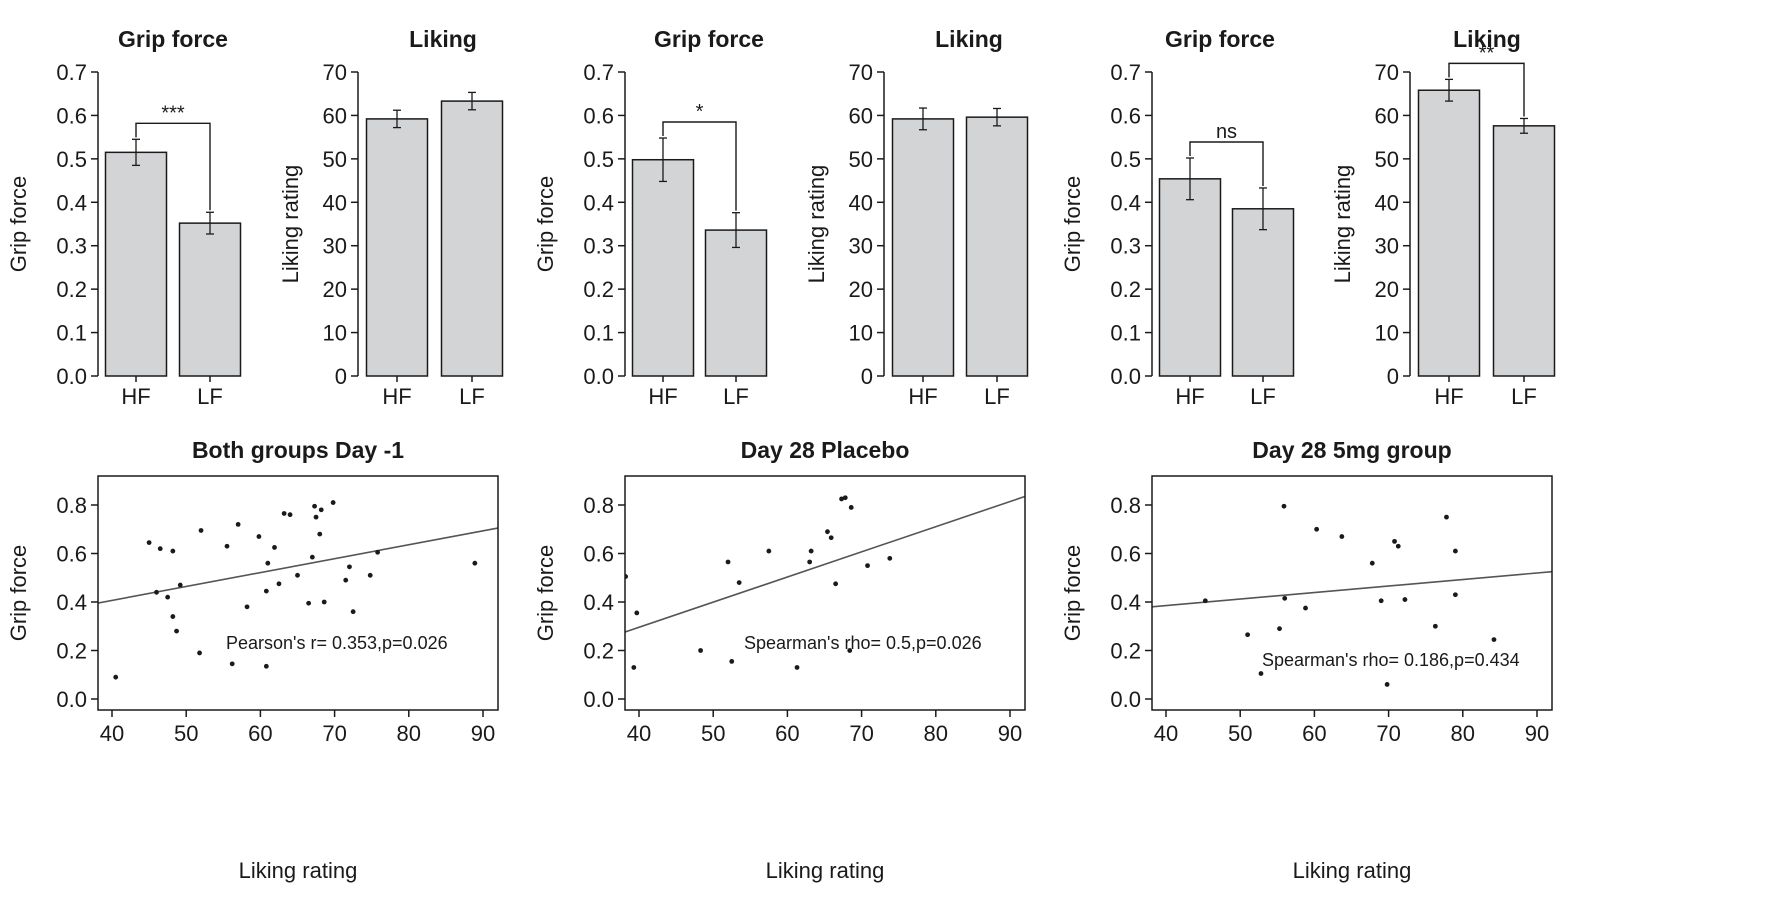  What do you see at coordinates (1125, 505) in the screenshot?
I see `y-tick-label: 0.8` at bounding box center [1125, 505].